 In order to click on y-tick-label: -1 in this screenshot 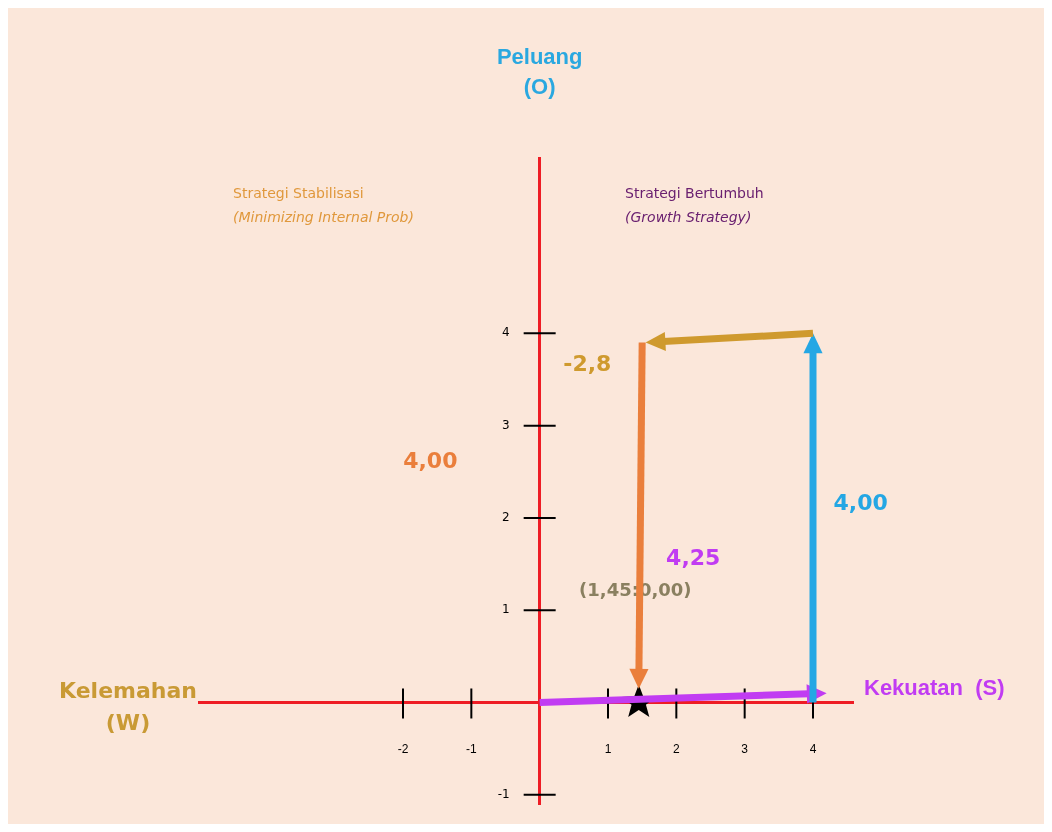, I will do `click(503, 793)`.